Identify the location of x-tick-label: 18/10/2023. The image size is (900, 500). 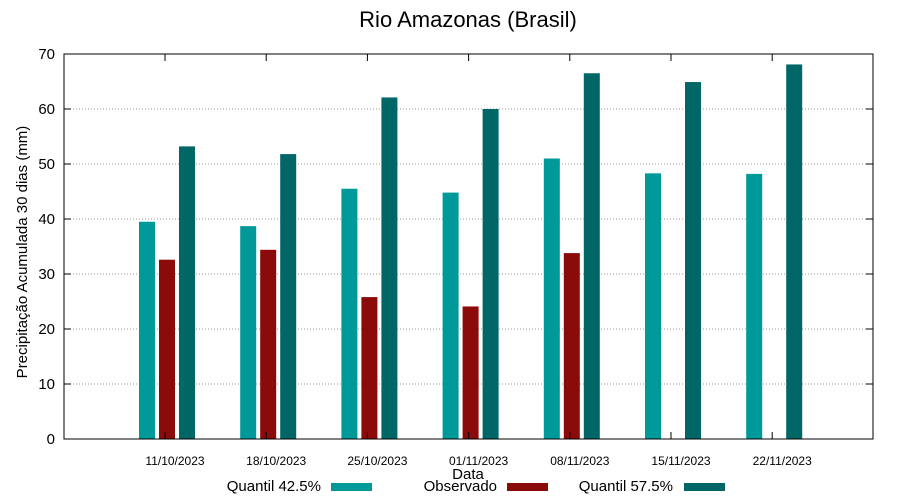
(276, 461).